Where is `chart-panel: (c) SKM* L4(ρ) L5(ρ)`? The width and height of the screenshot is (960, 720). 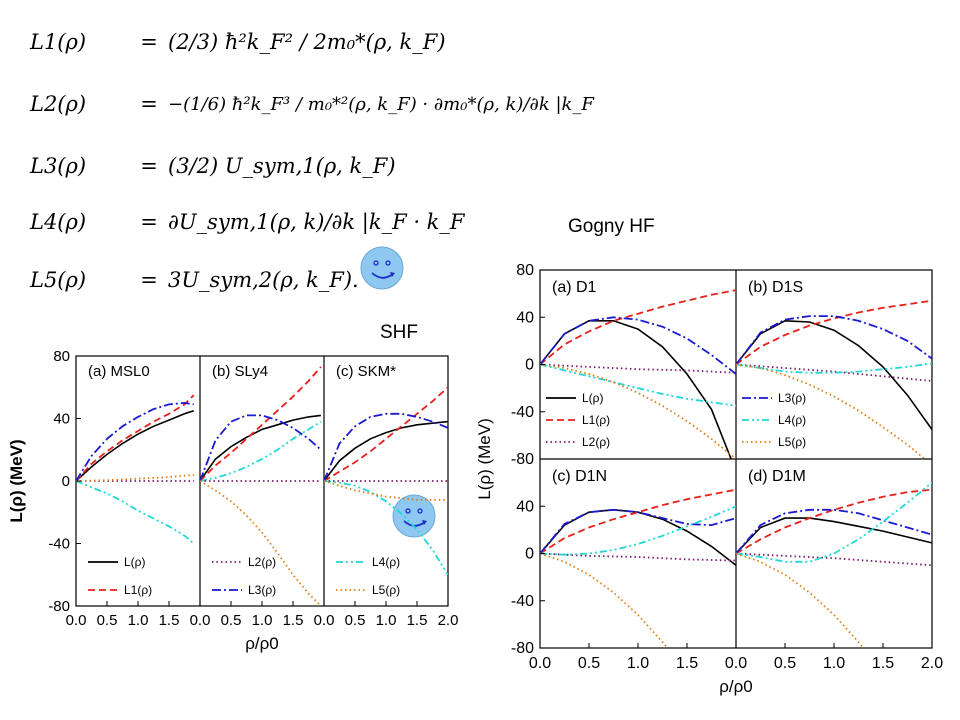 chart-panel: (c) SKM* L4(ρ) L5(ρ) is located at coordinates (386, 480).